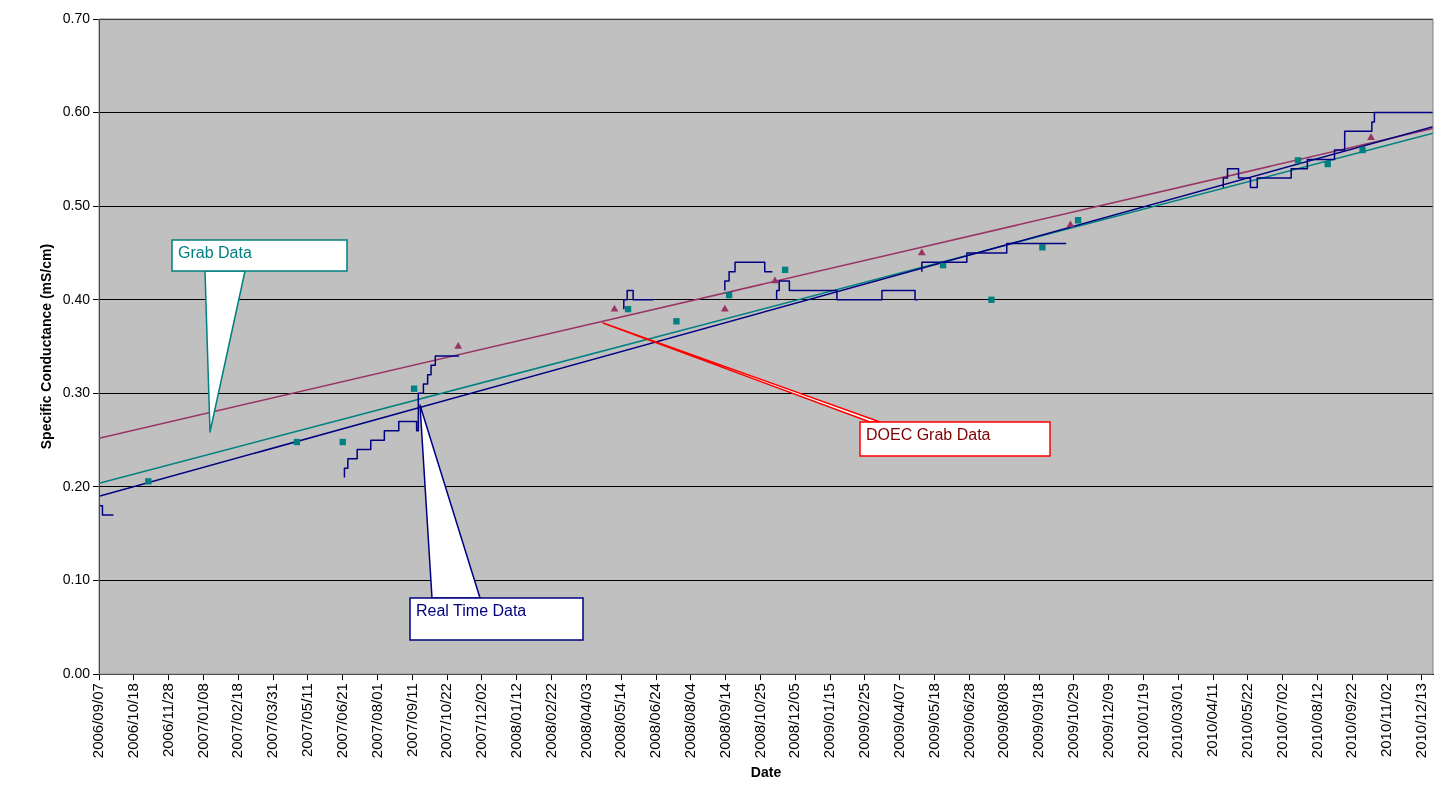  I want to click on x-tick-label: 2010/12/13, so click(1421, 721).